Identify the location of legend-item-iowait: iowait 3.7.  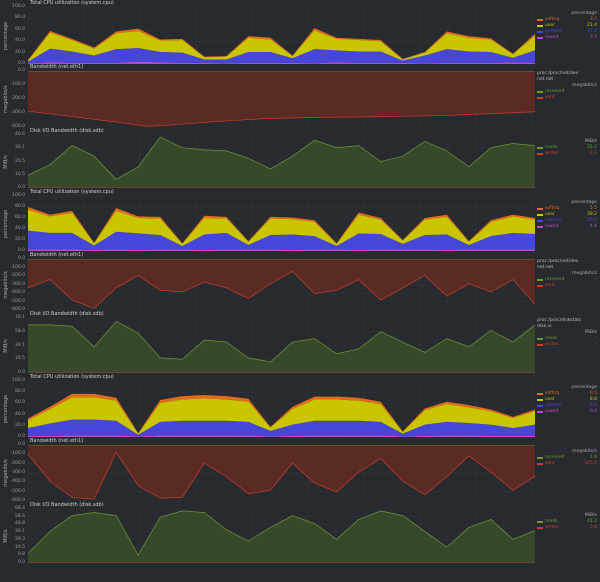
(567, 38).